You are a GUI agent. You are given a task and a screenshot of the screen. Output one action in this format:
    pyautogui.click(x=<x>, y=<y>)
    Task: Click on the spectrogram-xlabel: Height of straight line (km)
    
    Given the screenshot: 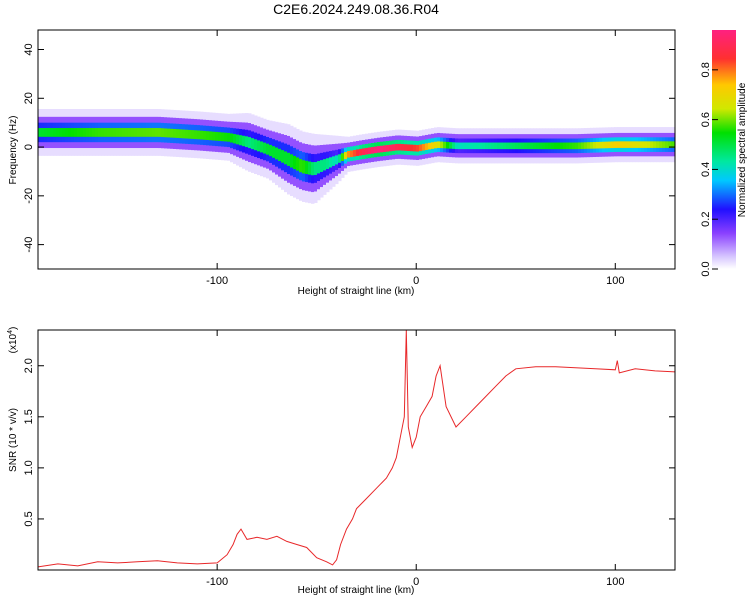 What is the action you would take?
    pyautogui.click(x=356, y=291)
    